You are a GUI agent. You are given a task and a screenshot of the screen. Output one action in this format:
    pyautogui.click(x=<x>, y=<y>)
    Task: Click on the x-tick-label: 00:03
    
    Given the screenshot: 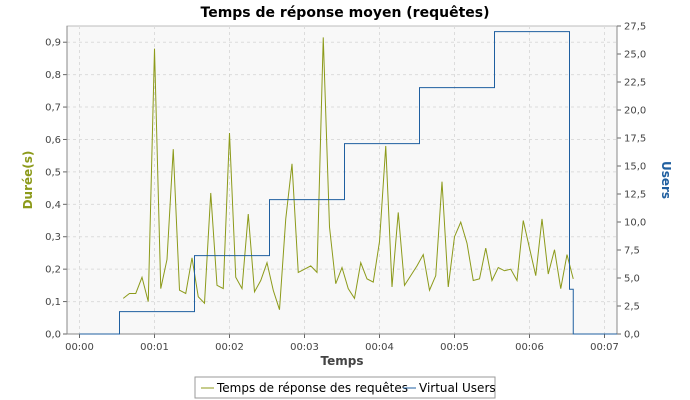 What is the action you would take?
    pyautogui.click(x=304, y=347)
    